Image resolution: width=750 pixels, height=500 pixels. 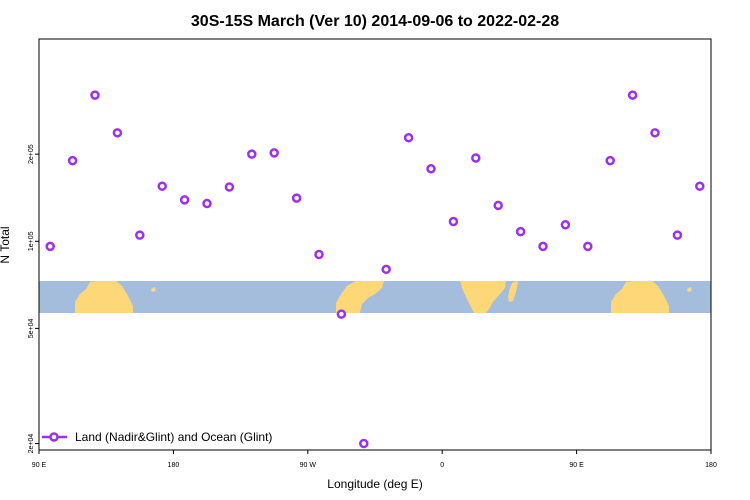 What do you see at coordinates (374, 459) in the screenshot?
I see `x-axis: 90 E 180 90 W 0 90 E 180` at bounding box center [374, 459].